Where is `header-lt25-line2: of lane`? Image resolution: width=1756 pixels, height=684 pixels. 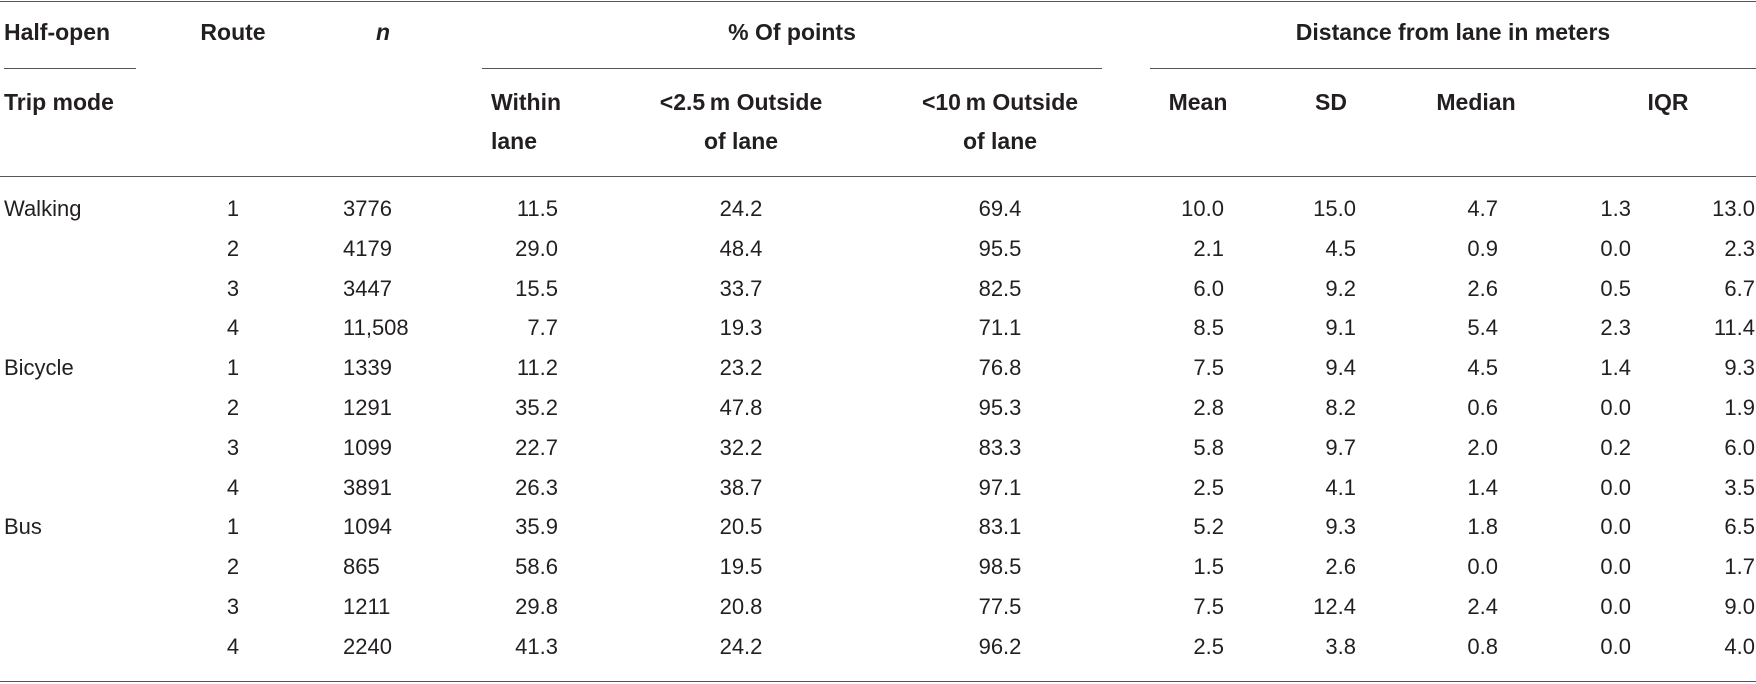
header-lt25-line2: of lane is located at coordinates (741, 141).